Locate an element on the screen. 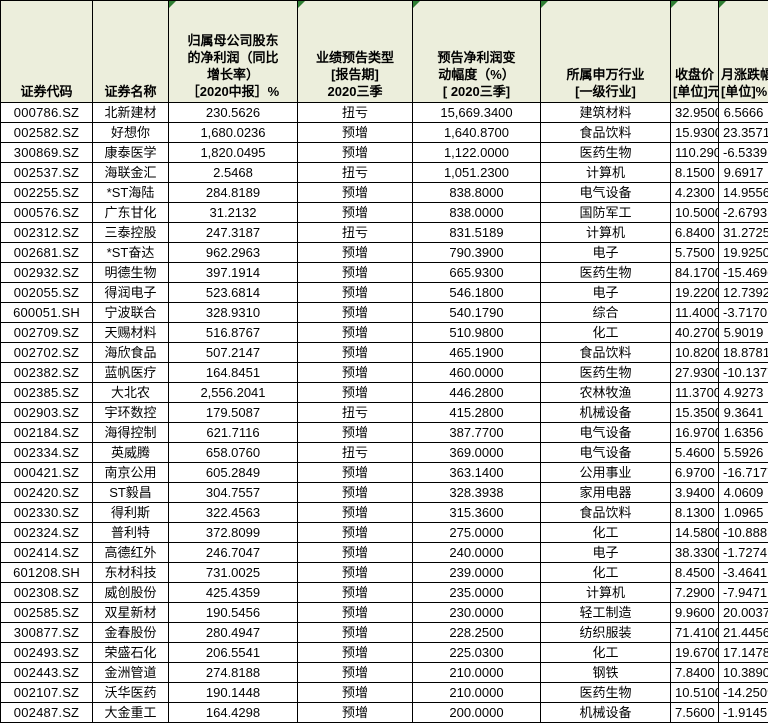 The width and height of the screenshot is (768, 723). cell-price: 6.8400 is located at coordinates (695, 233).